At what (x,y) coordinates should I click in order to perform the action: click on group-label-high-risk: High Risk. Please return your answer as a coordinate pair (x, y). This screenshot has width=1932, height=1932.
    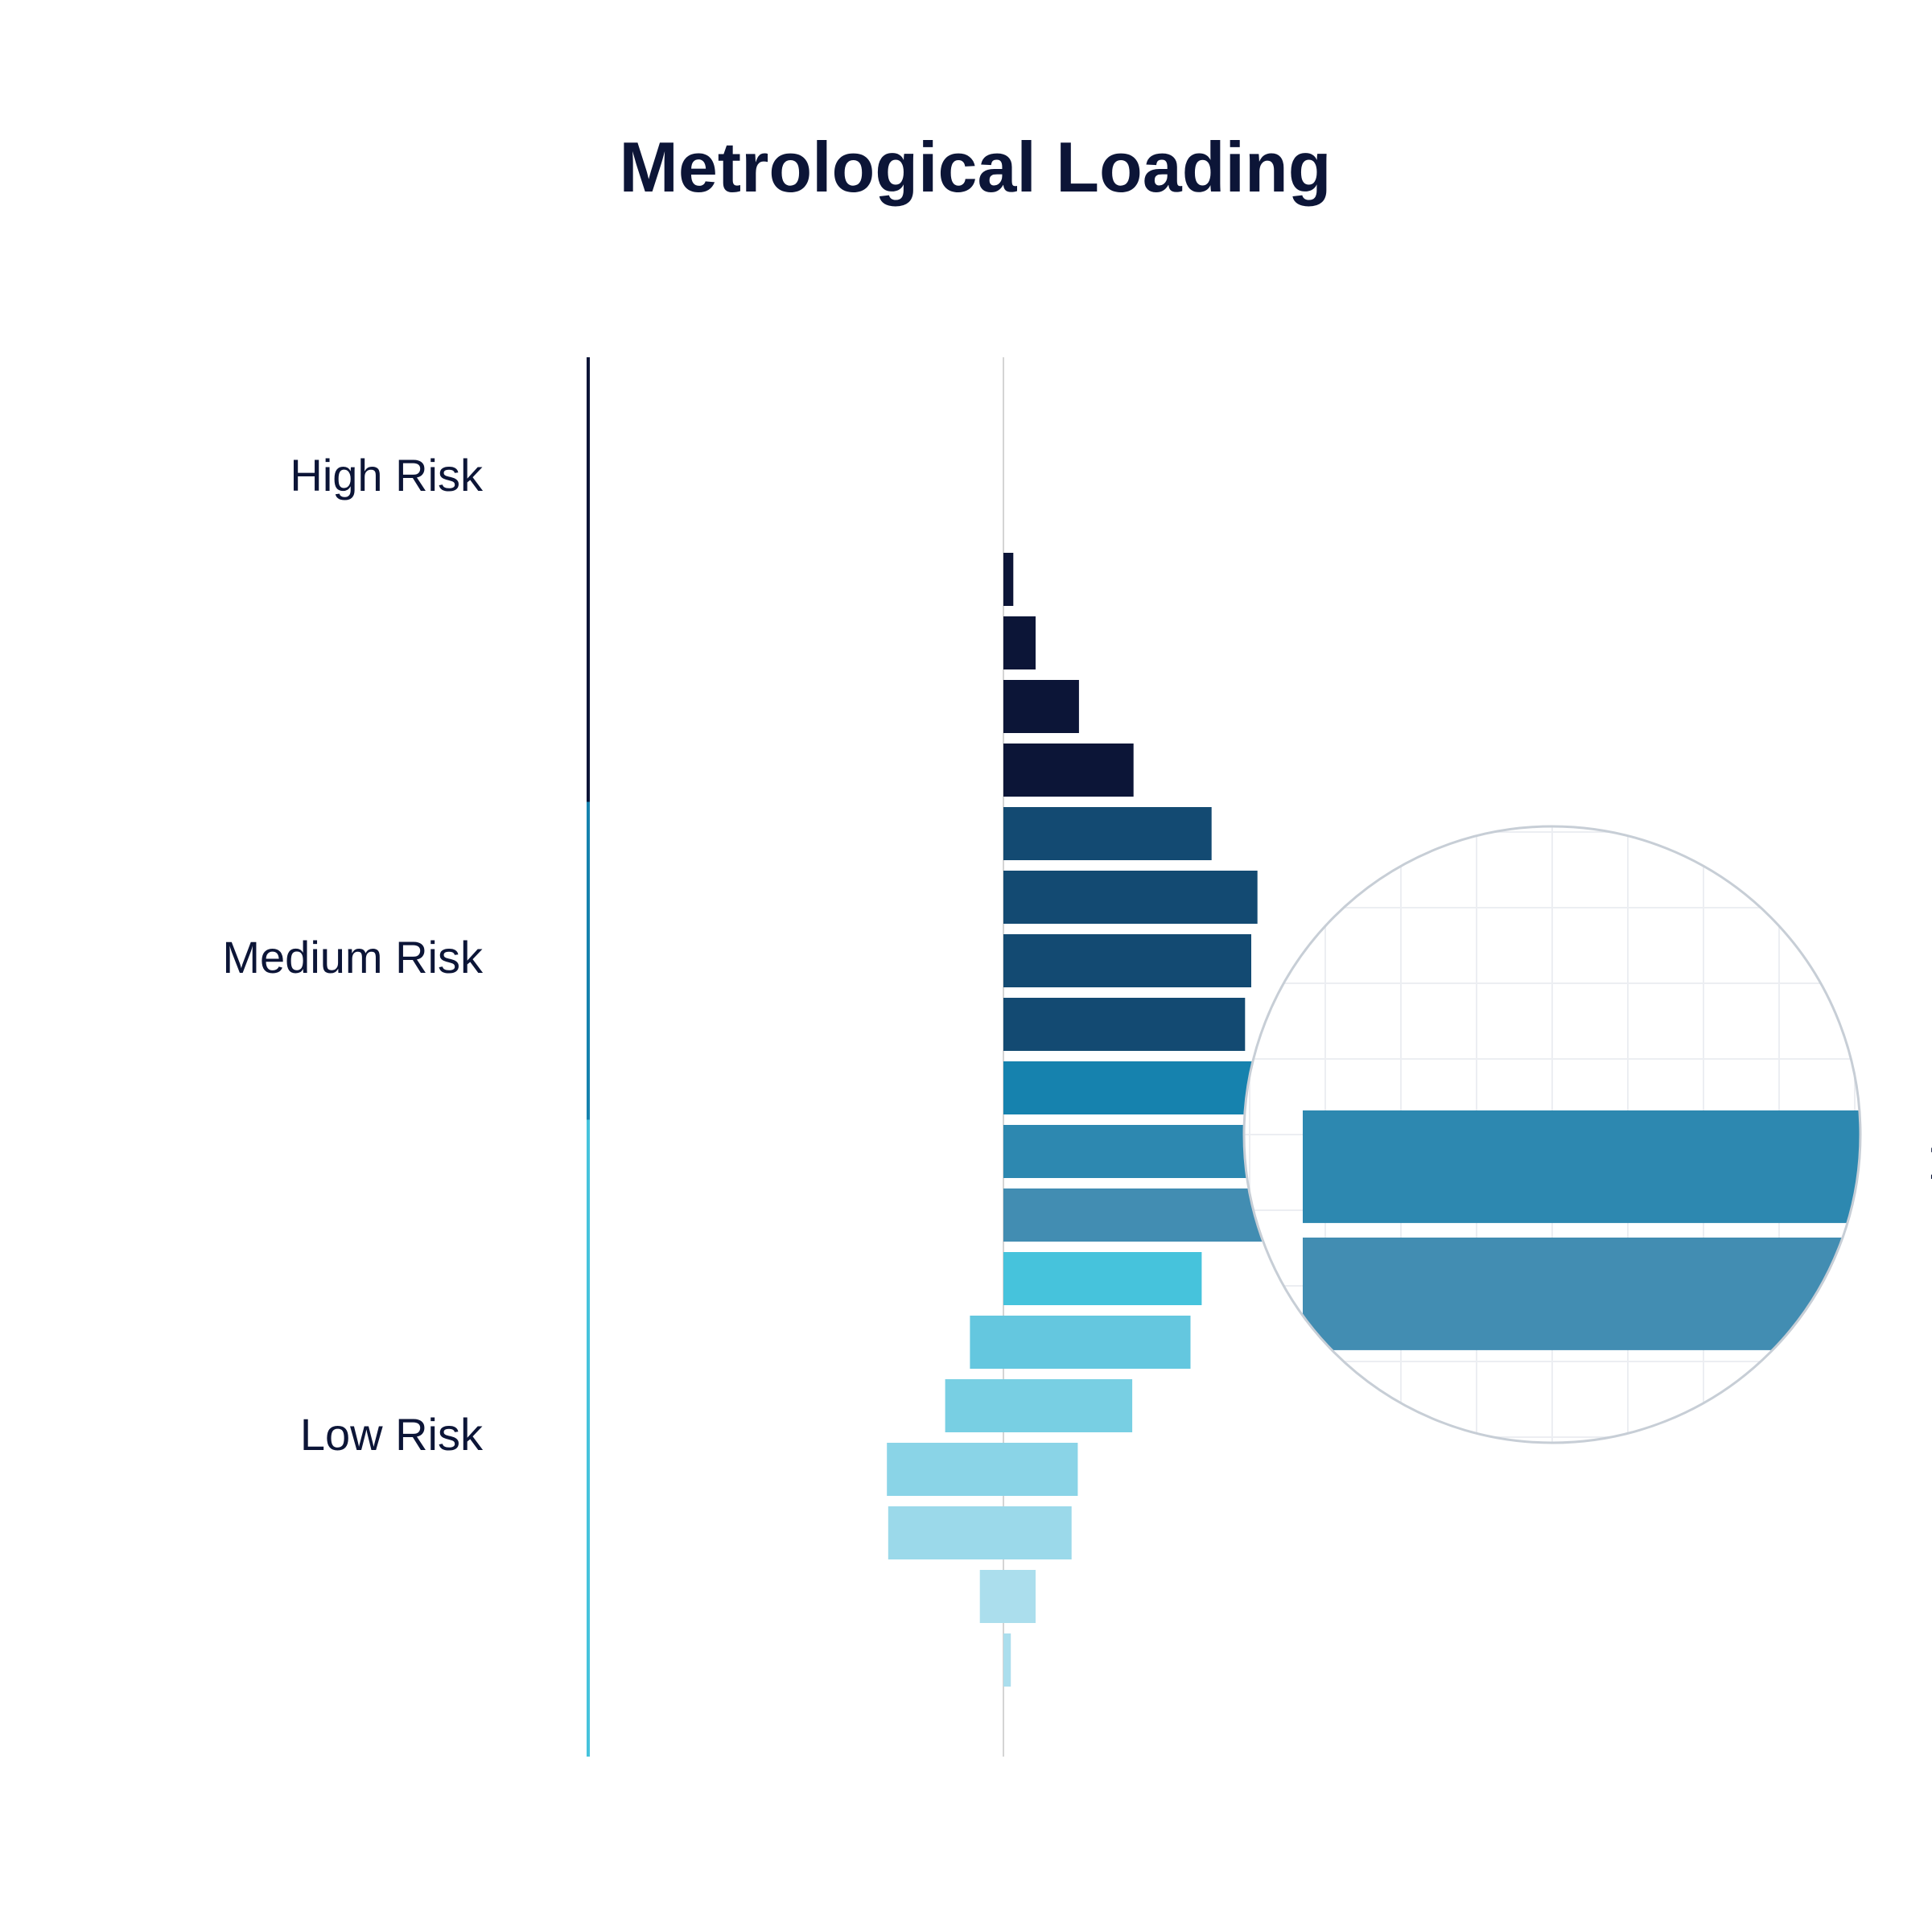
    Looking at the image, I should click on (387, 475).